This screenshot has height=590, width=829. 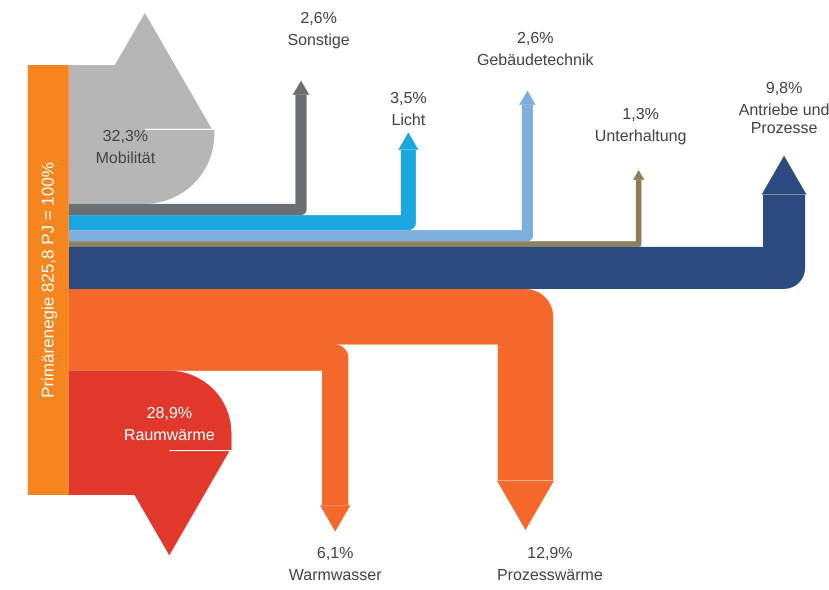 What do you see at coordinates (408, 120) in the screenshot?
I see `category-label: Licht` at bounding box center [408, 120].